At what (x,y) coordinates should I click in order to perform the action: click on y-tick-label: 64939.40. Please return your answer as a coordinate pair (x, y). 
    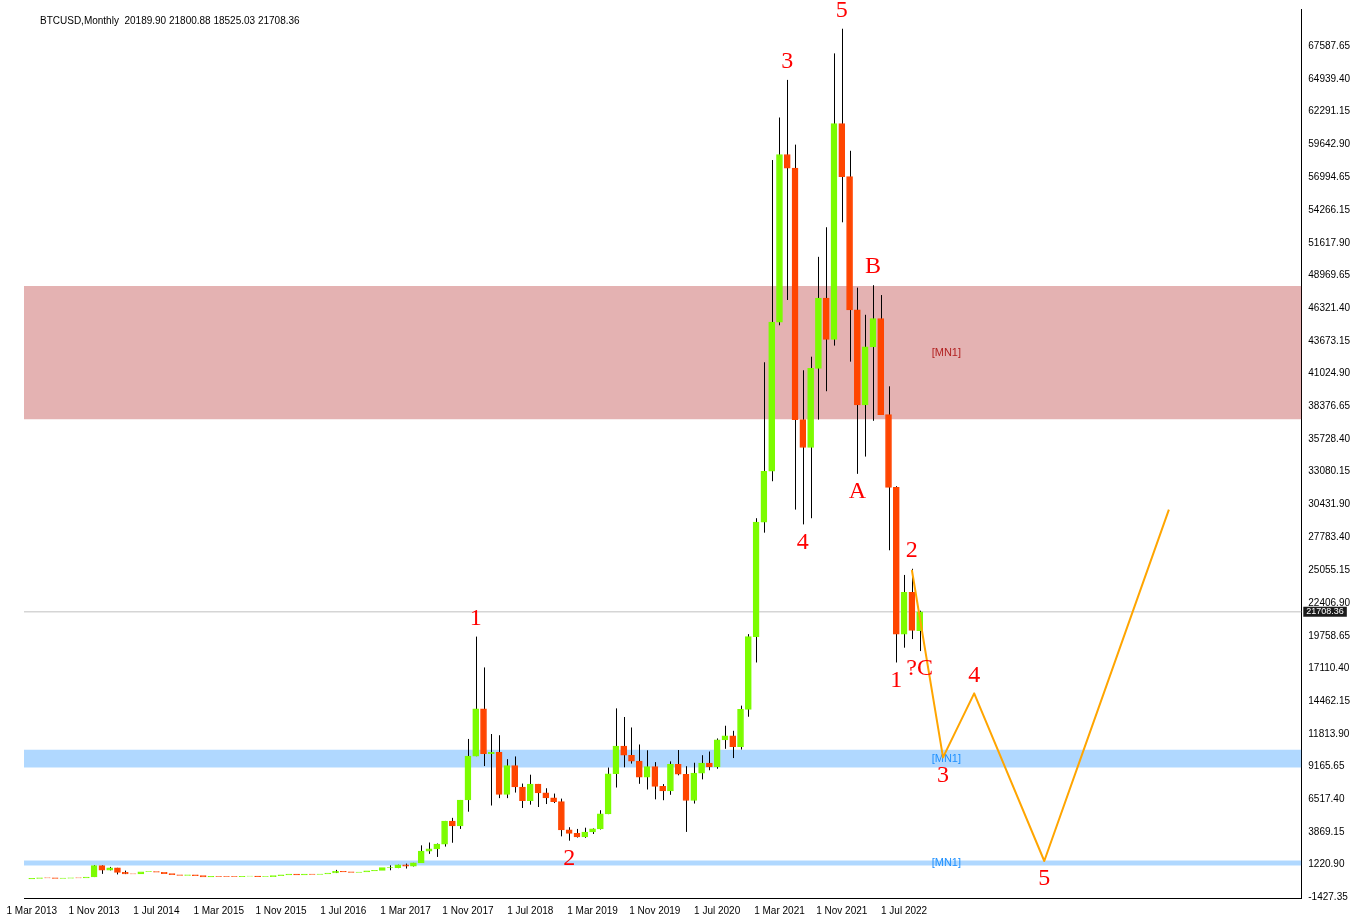
    Looking at the image, I should click on (1329, 78).